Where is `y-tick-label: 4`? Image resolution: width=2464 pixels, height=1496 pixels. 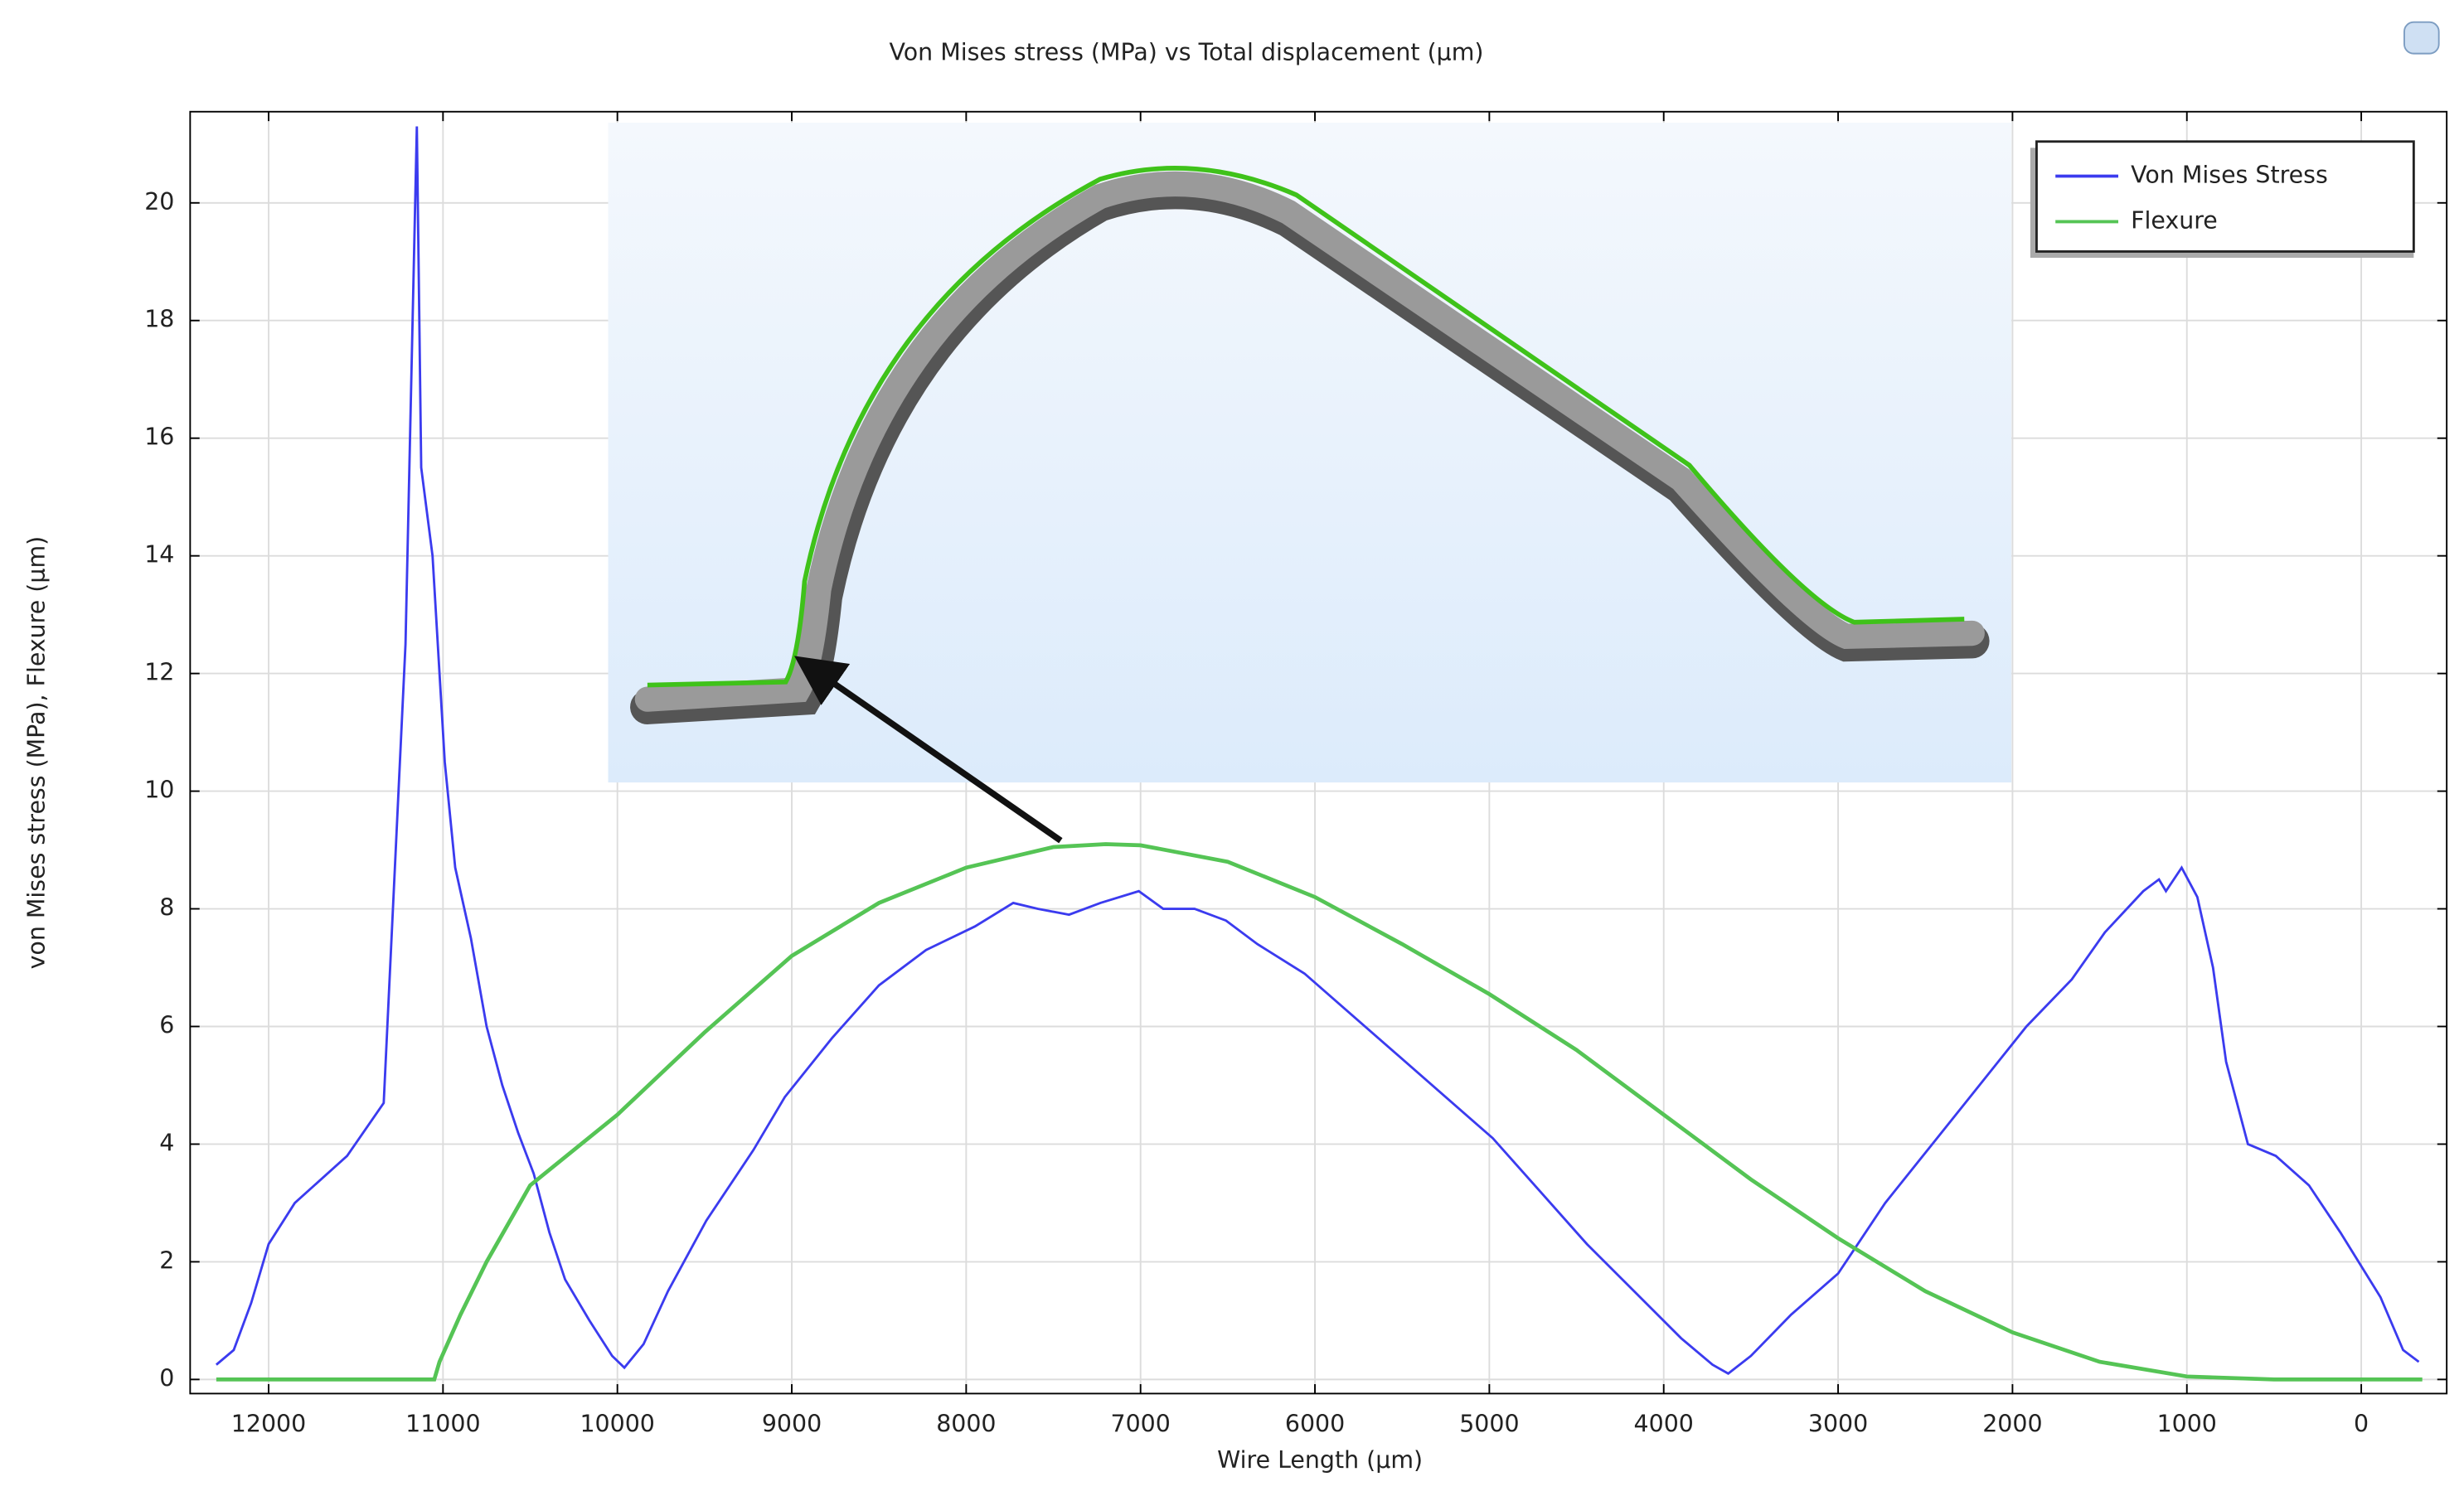 y-tick-label: 4 is located at coordinates (166, 1142).